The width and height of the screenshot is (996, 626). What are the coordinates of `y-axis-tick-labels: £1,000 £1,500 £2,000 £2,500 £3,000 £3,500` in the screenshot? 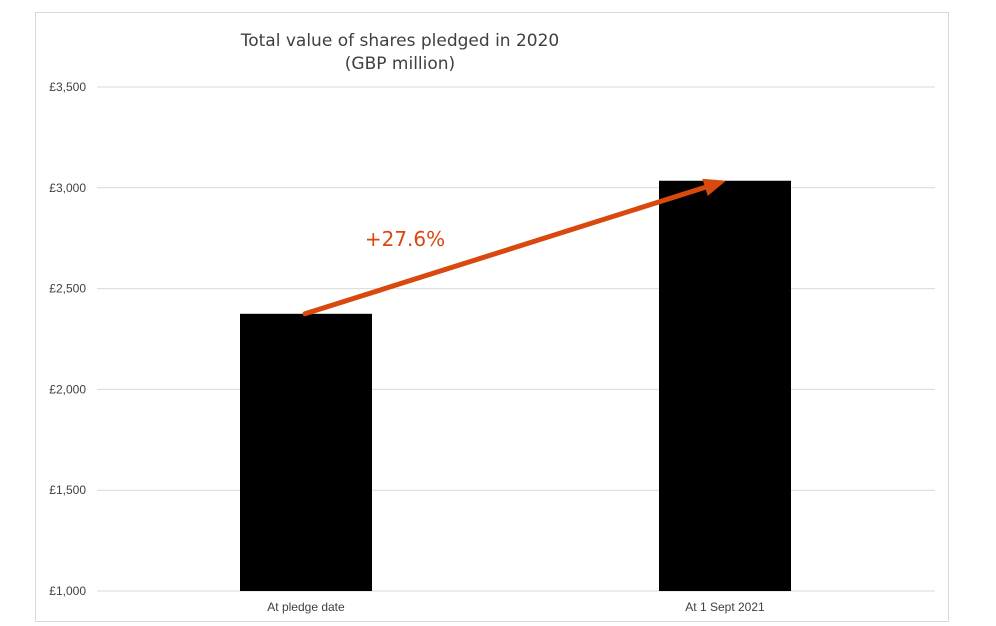 It's located at (67, 339).